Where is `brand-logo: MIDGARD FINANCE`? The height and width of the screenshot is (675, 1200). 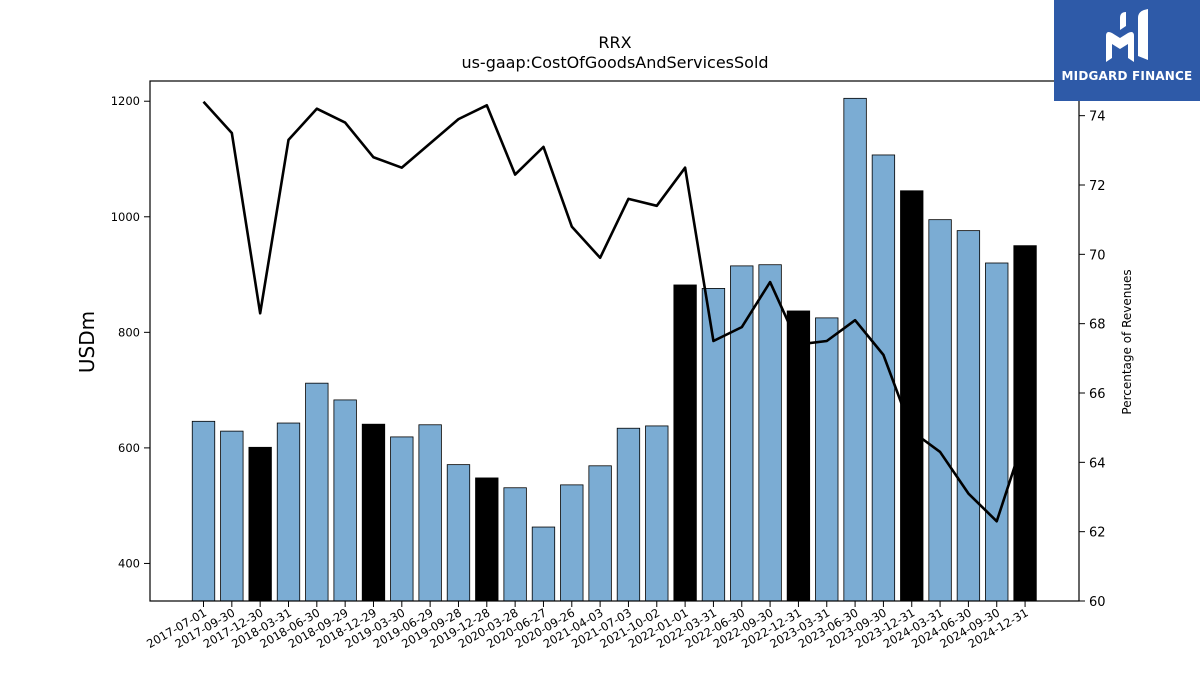 brand-logo: MIDGARD FINANCE is located at coordinates (1127, 50).